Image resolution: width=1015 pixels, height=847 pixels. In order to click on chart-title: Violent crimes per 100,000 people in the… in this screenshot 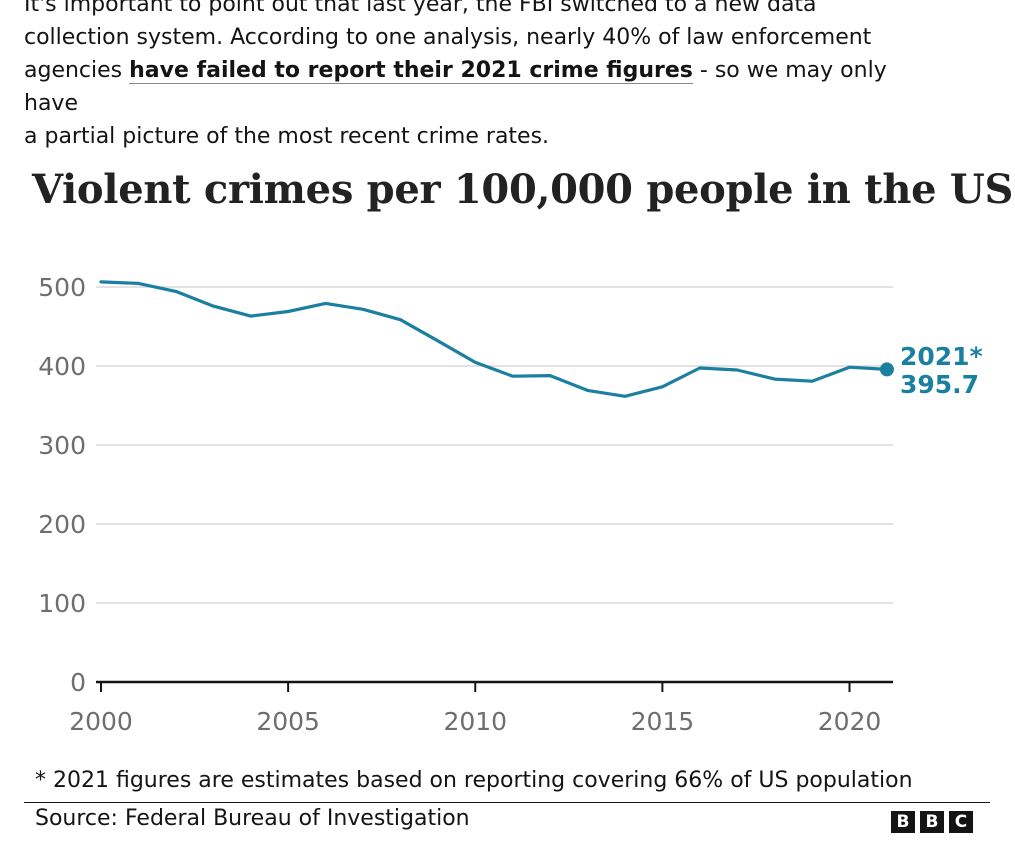, I will do `click(523, 189)`.